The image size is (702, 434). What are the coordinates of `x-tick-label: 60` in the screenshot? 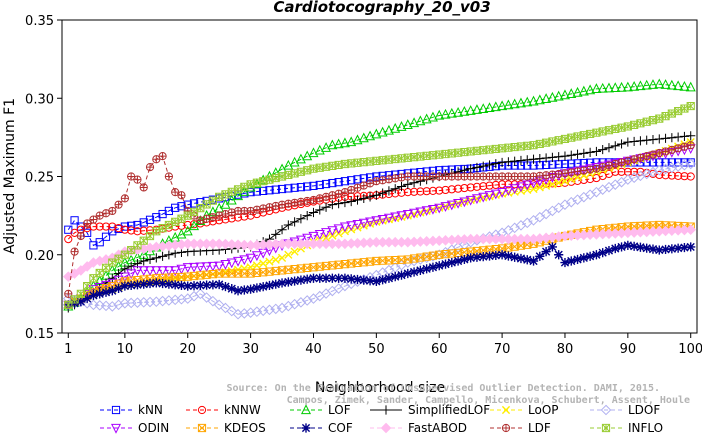 It's located at (439, 349).